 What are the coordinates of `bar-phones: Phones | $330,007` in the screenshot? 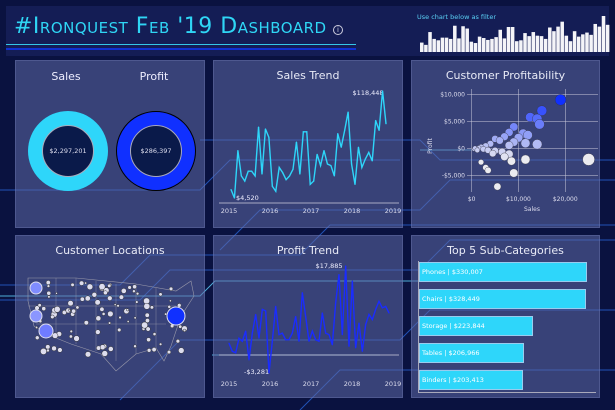 It's located at (503, 272).